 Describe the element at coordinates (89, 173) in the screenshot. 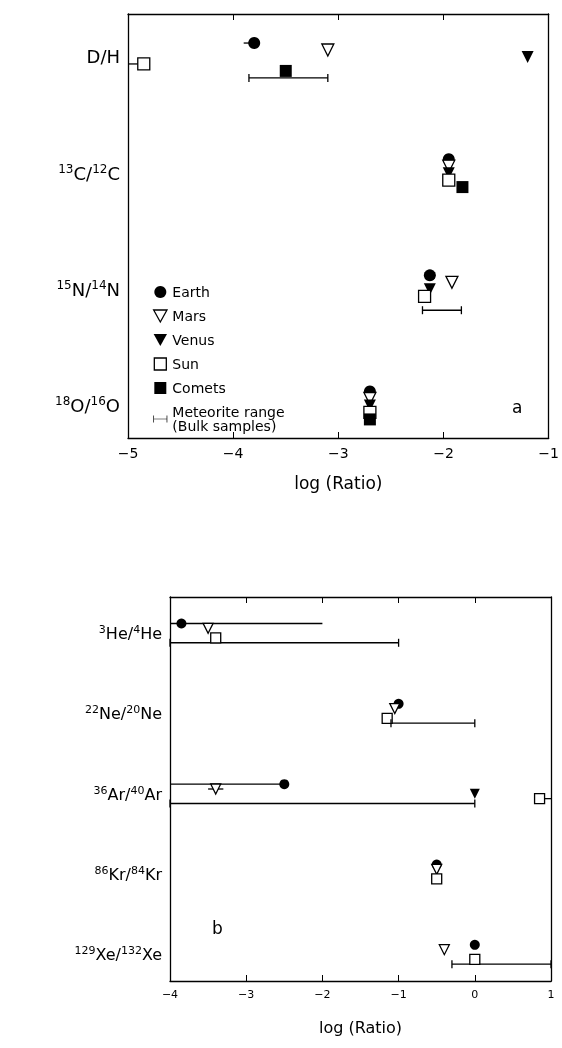

I see `y-tick-label: $^{13}$C/$^{12}$C` at that location.